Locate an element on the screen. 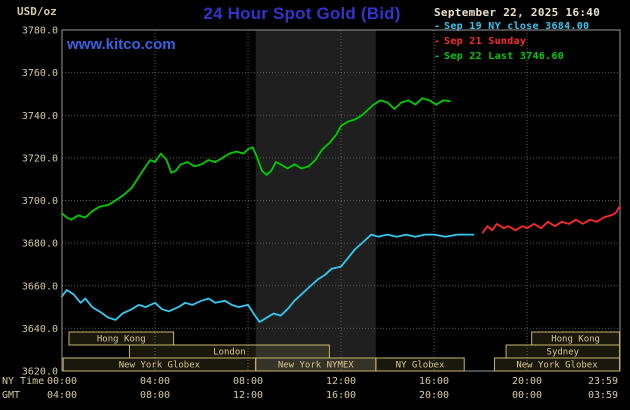 The width and height of the screenshot is (630, 410). legend-item-sep22: - Sep 22 Last 3746.60 is located at coordinates (529, 56).